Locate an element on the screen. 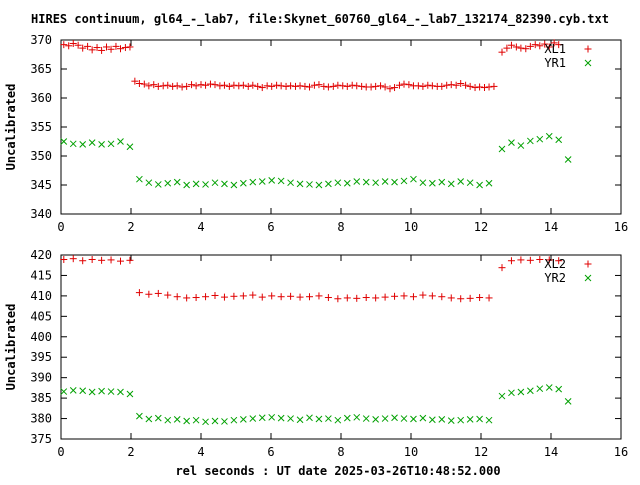 This screenshot has height=485, width=640. x-tick-label: 8 is located at coordinates (340, 227).